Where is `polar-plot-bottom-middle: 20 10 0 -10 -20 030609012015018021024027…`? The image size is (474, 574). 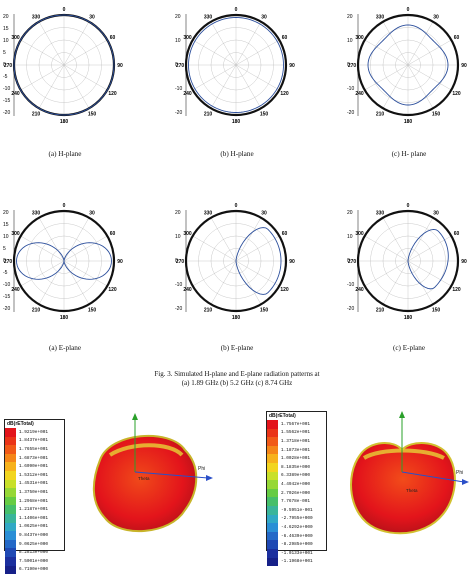
polar-plot-bottom-middle: 20 10 0 -10 -20 030609012015018021024027… is located at coordinates (234, 260).